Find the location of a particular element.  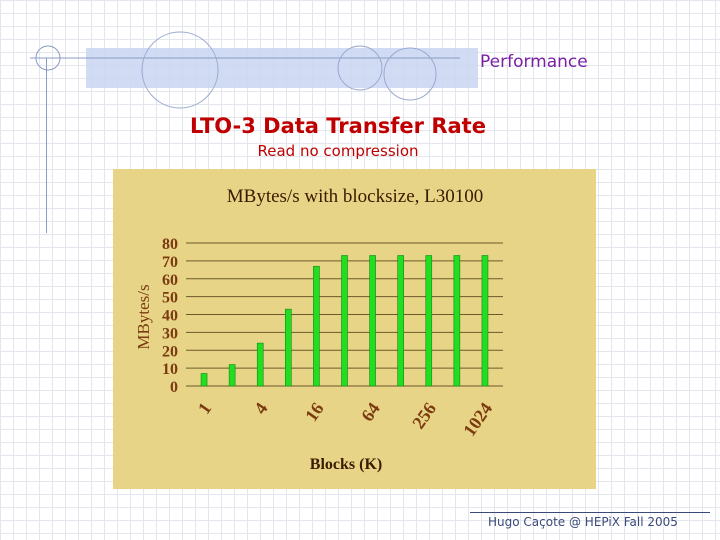

x-tick-label: 1 is located at coordinates (205, 408).